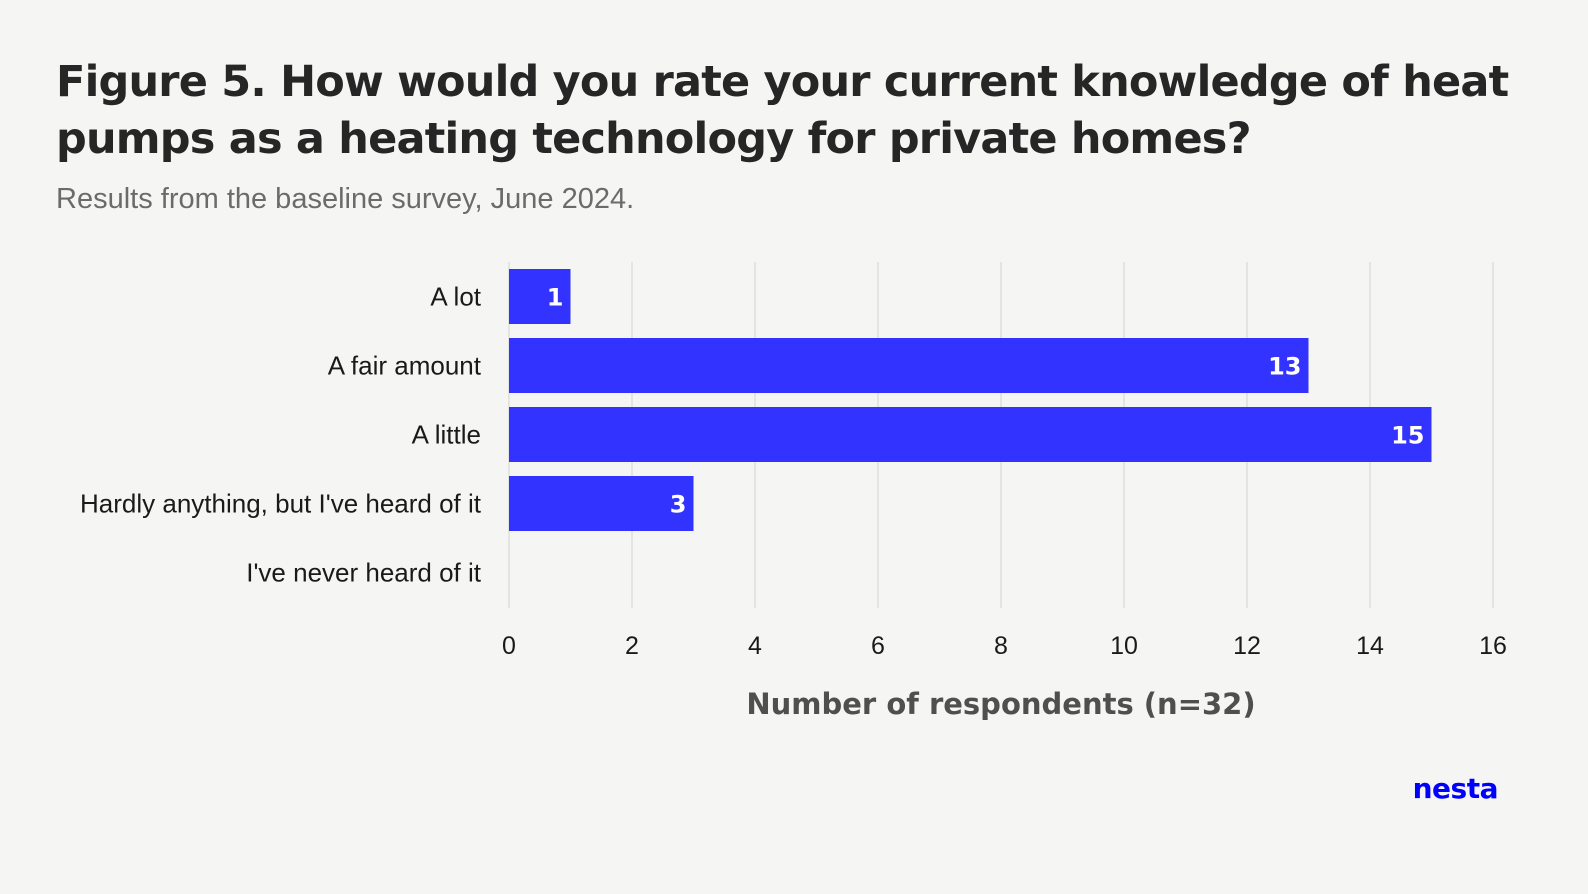 The height and width of the screenshot is (894, 1588). Describe the element at coordinates (1000, 704) in the screenshot. I see `x-axis-title: Number of respondents (n=32)` at that location.